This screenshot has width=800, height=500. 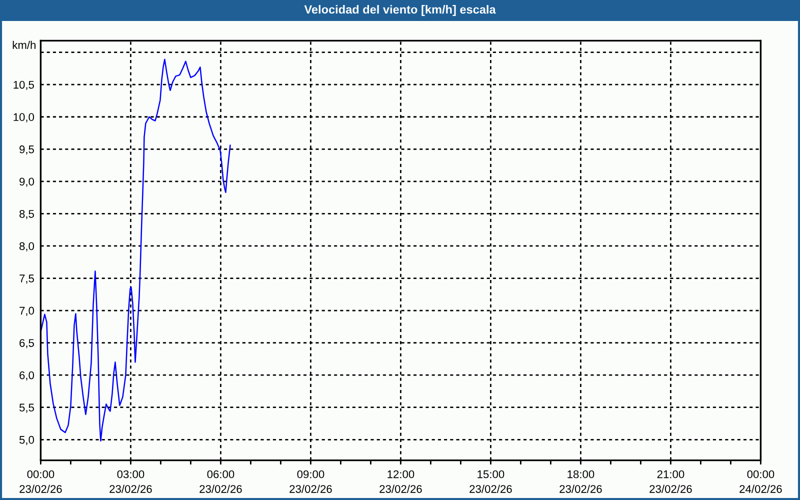 What do you see at coordinates (26, 408) in the screenshot?
I see `y-tick-label: 5,5` at bounding box center [26, 408].